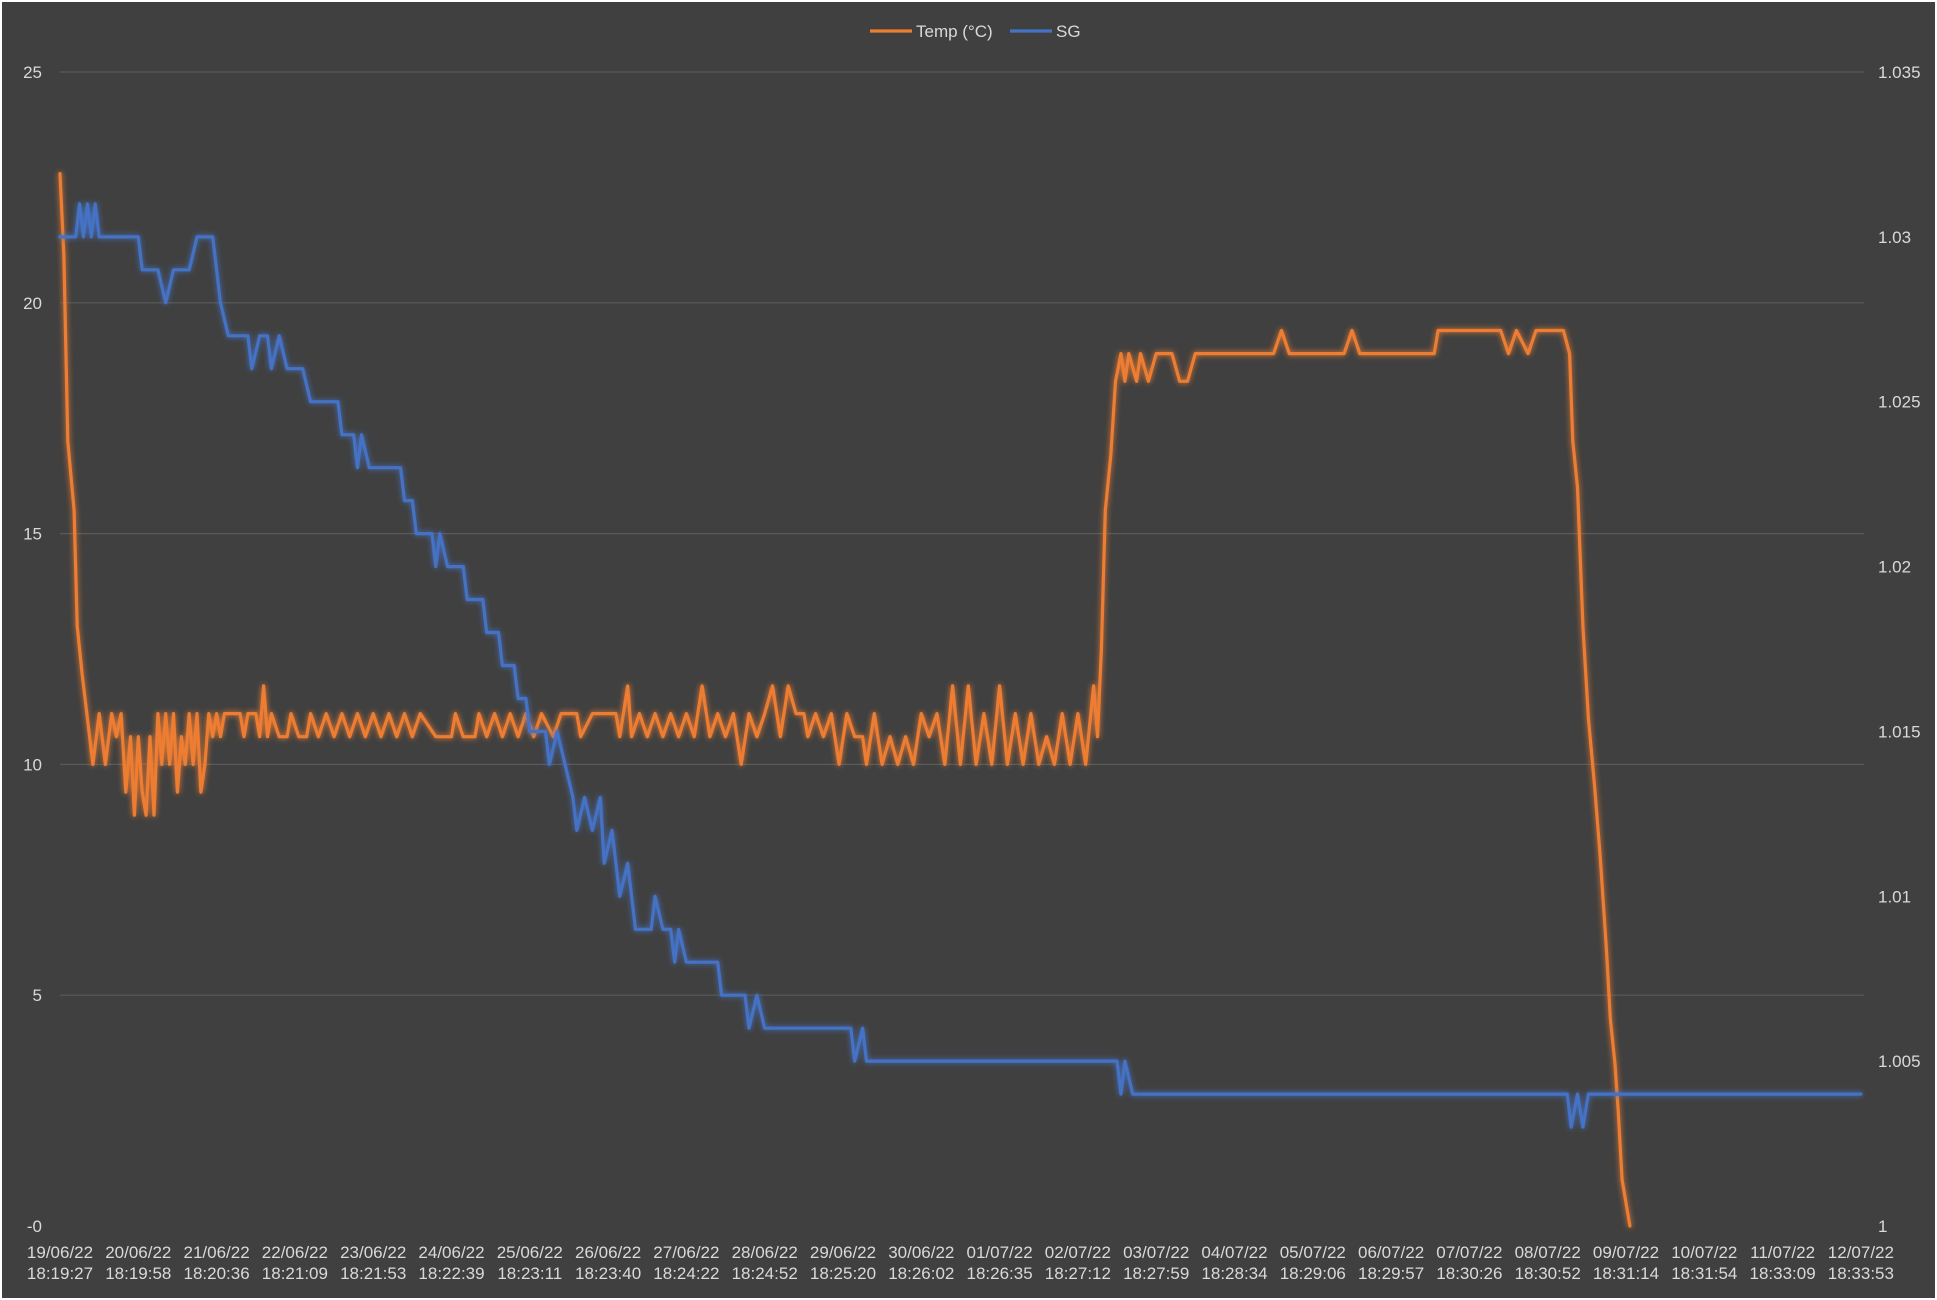  What do you see at coordinates (954, 31) in the screenshot?
I see `legend-label: Temp (°C)` at bounding box center [954, 31].